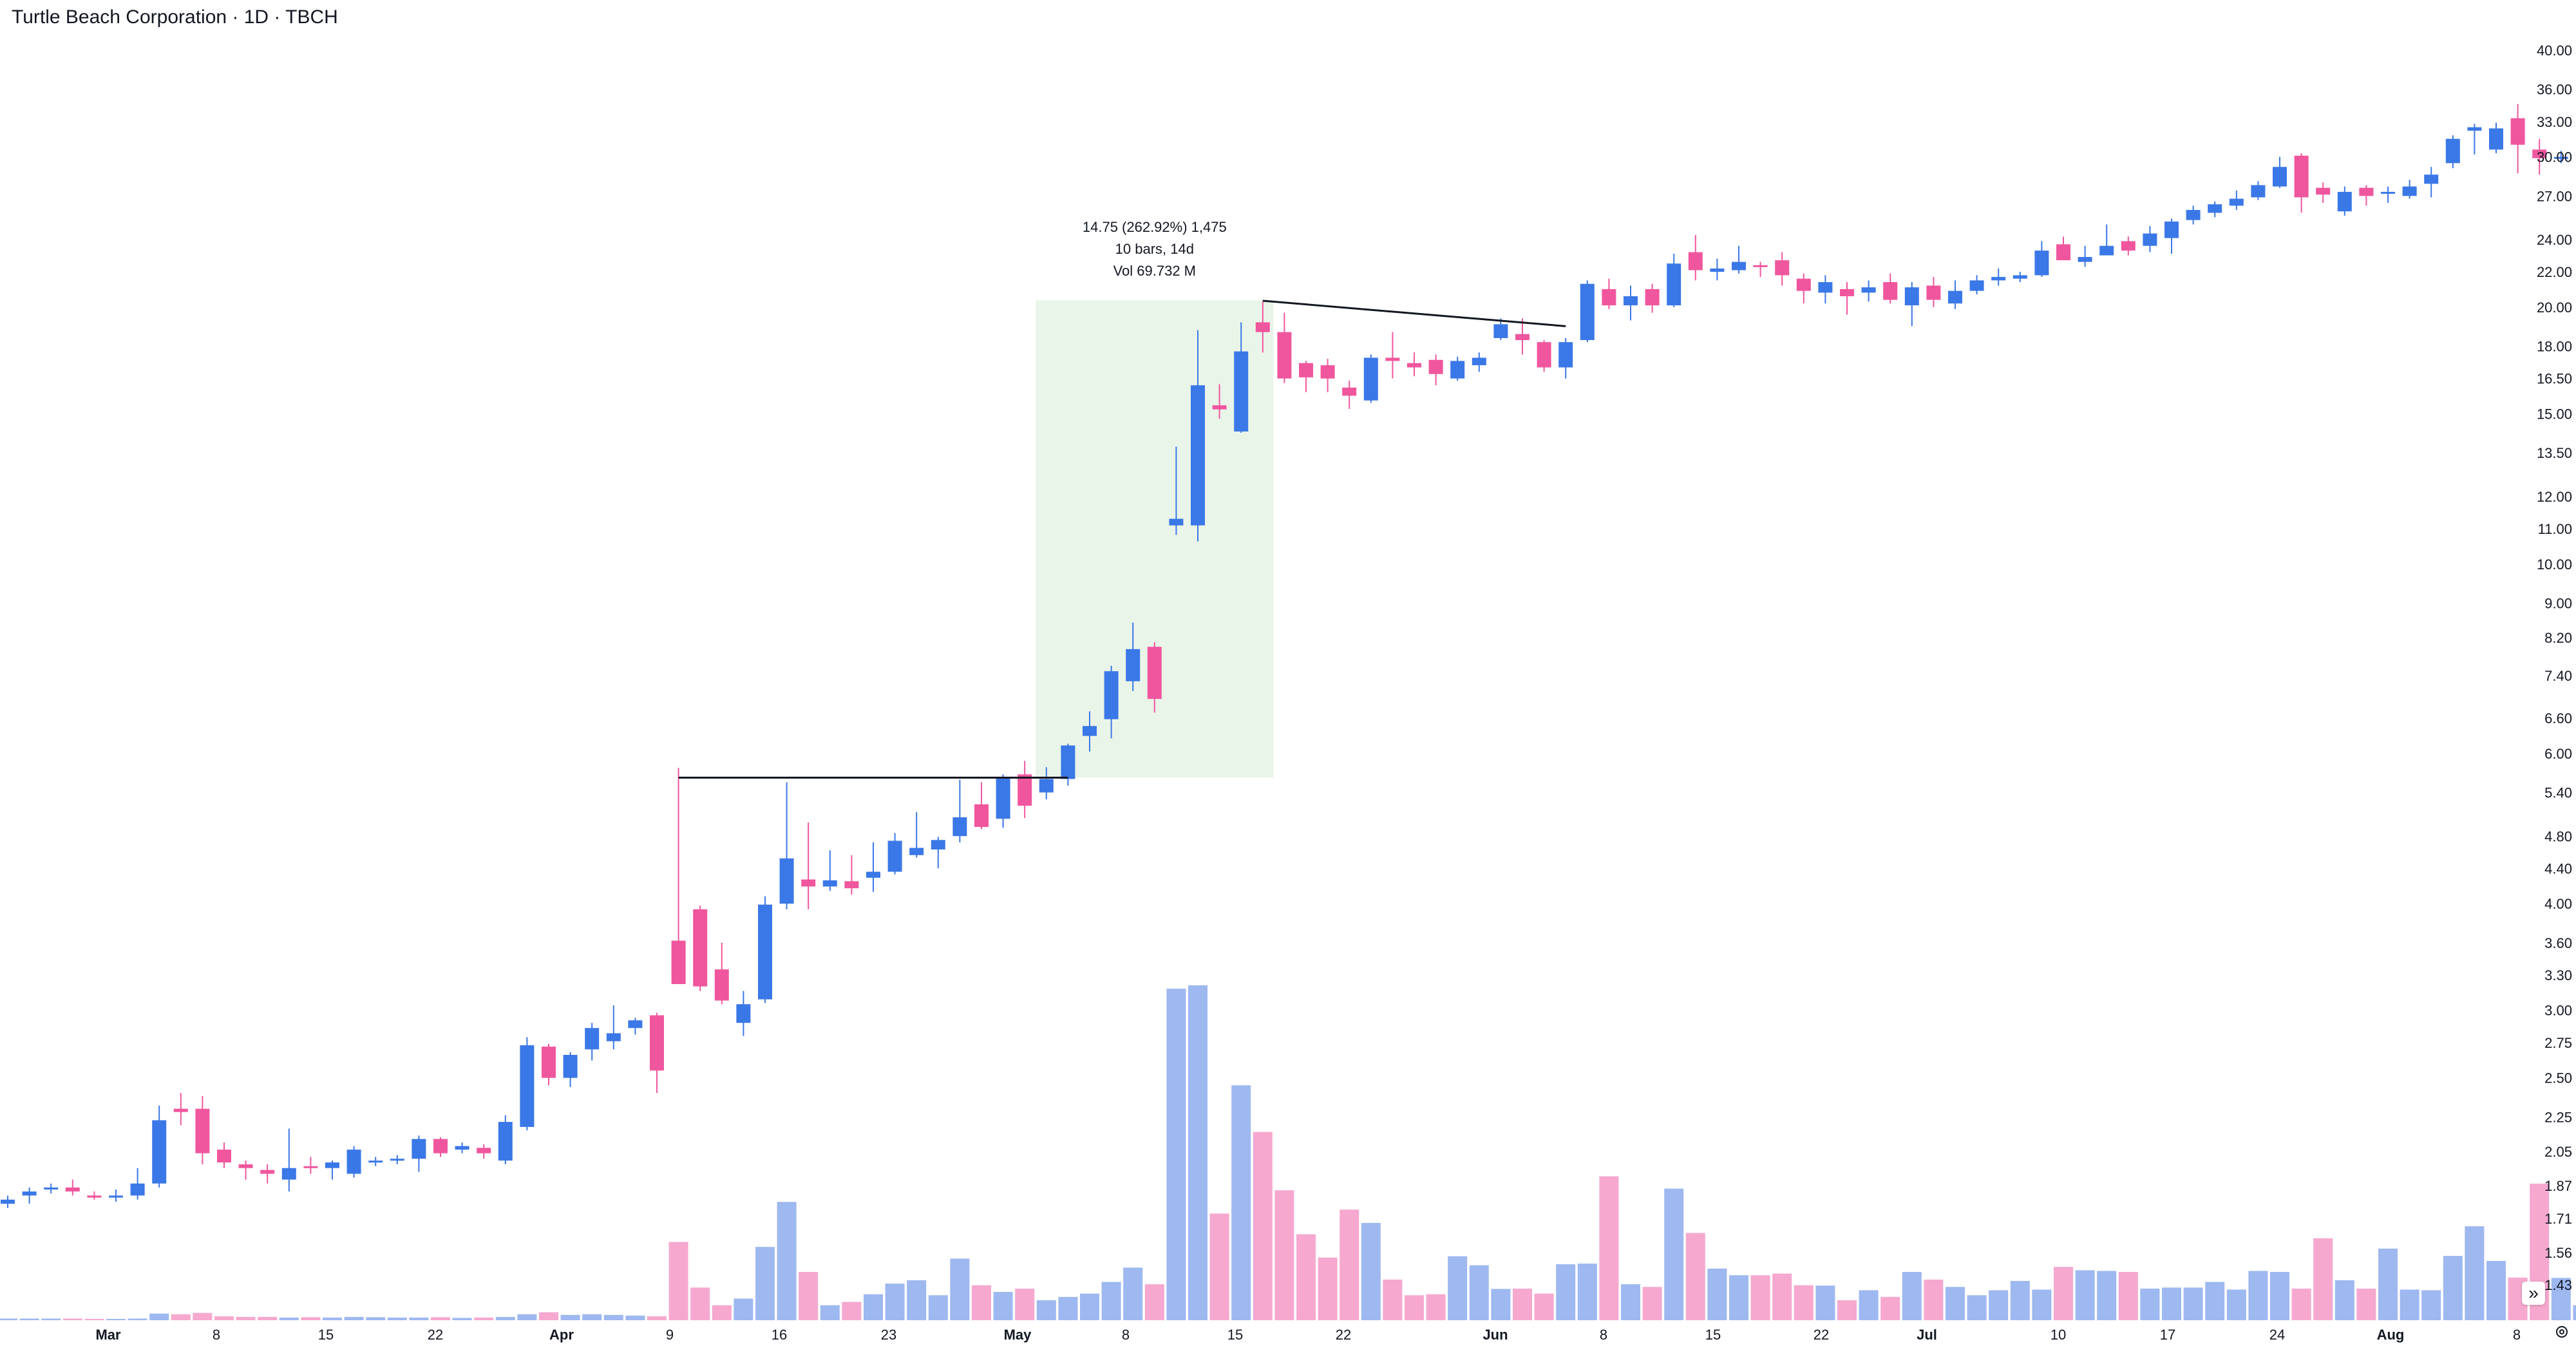 The image size is (2576, 1346). Describe the element at coordinates (2558, 718) in the screenshot. I see `price-tick-label: 6.60` at that location.